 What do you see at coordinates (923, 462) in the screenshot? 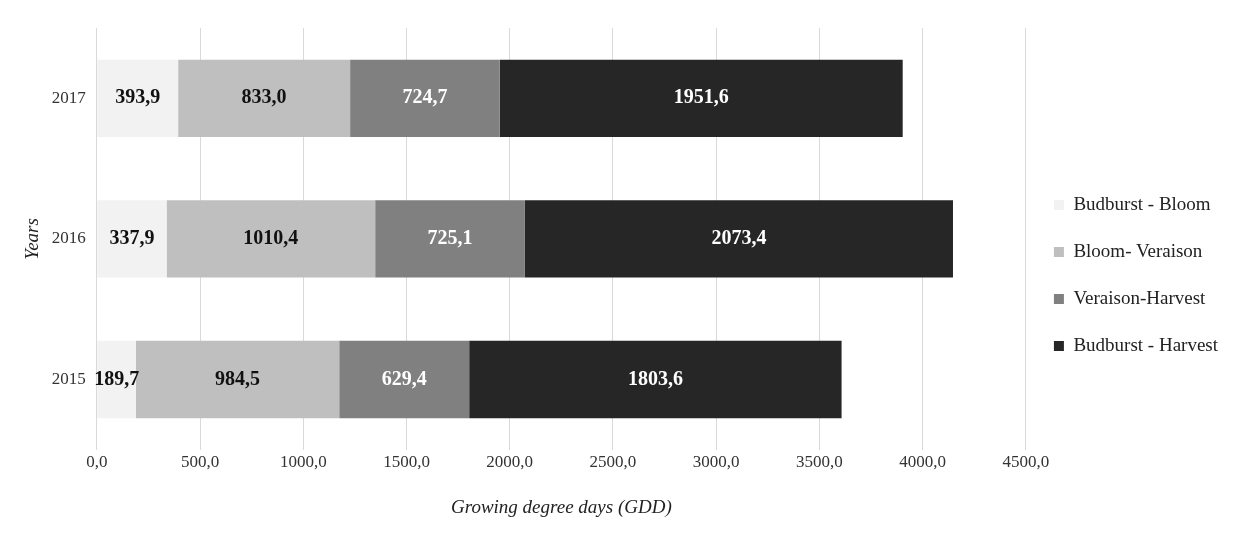
I see `x-tick-label: 4000,0` at bounding box center [923, 462].